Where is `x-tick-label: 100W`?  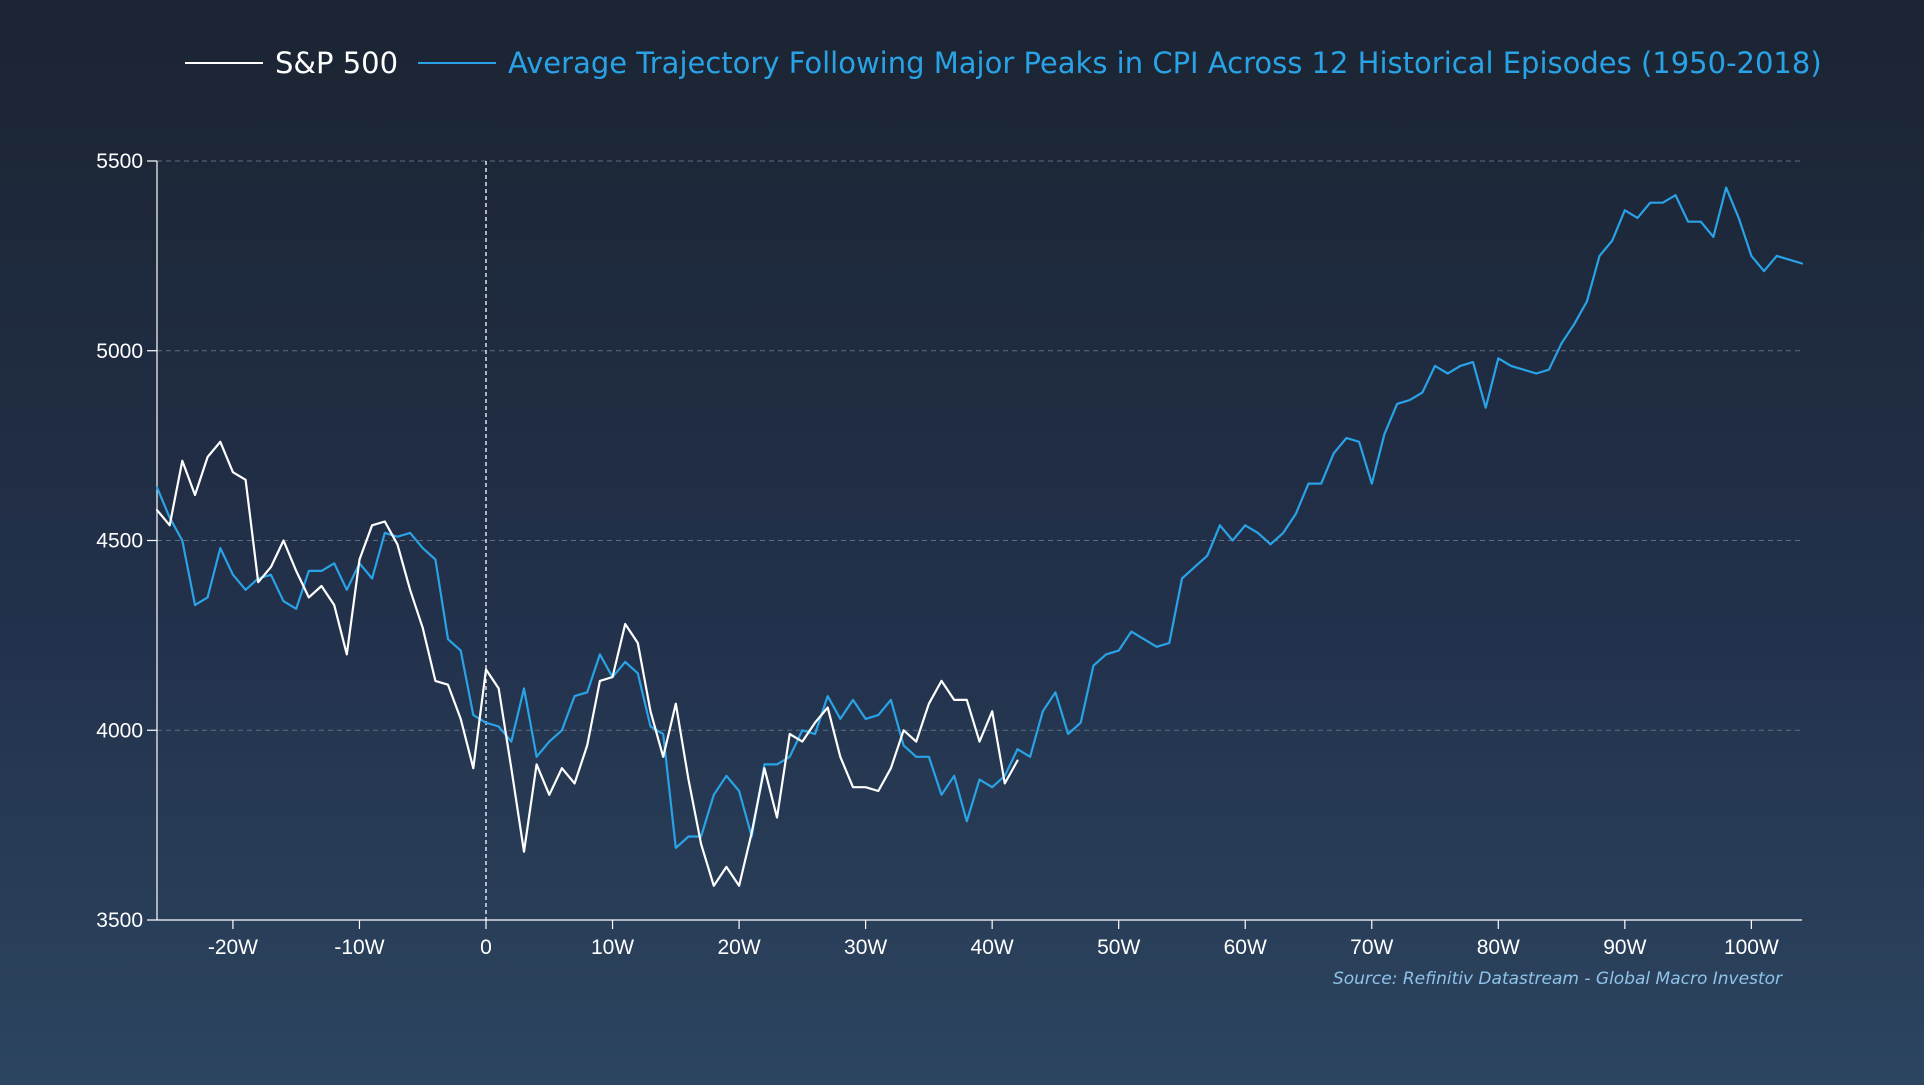 x-tick-label: 100W is located at coordinates (1751, 947).